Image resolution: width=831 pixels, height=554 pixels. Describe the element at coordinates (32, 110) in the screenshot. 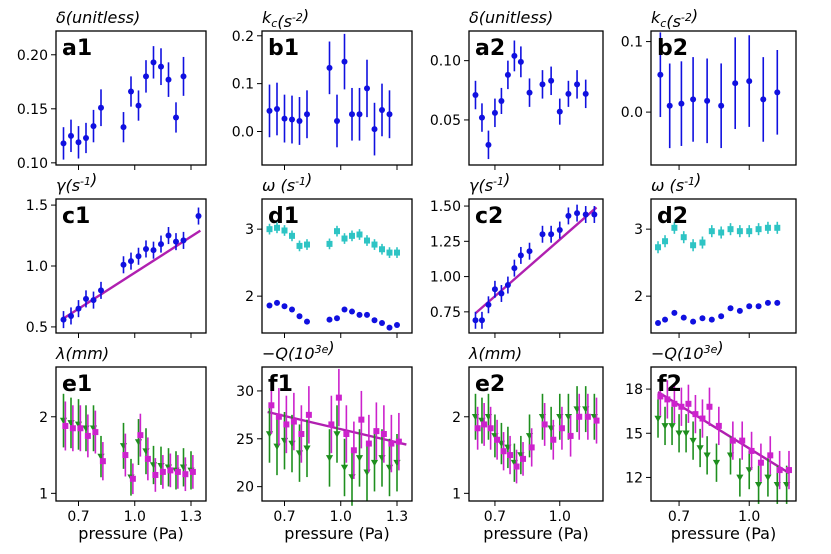

I see `y-tick-label: 0.15` at that location.